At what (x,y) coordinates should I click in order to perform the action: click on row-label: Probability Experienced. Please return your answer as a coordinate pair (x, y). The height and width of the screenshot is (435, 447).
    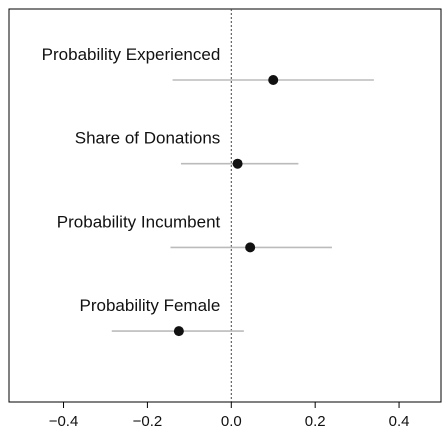
    Looking at the image, I should click on (131, 54).